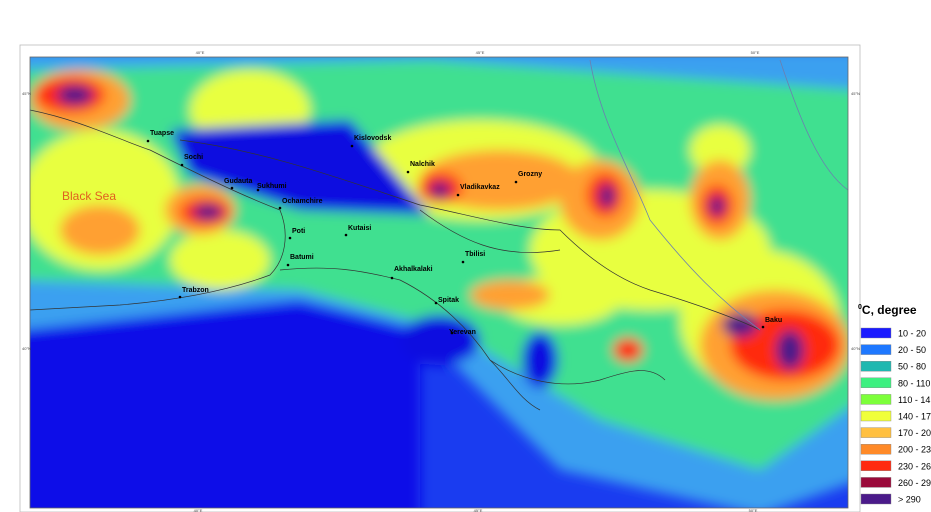 This screenshot has width=931, height=512. What do you see at coordinates (914, 400) in the screenshot?
I see `legend-label: 110 - 14` at bounding box center [914, 400].